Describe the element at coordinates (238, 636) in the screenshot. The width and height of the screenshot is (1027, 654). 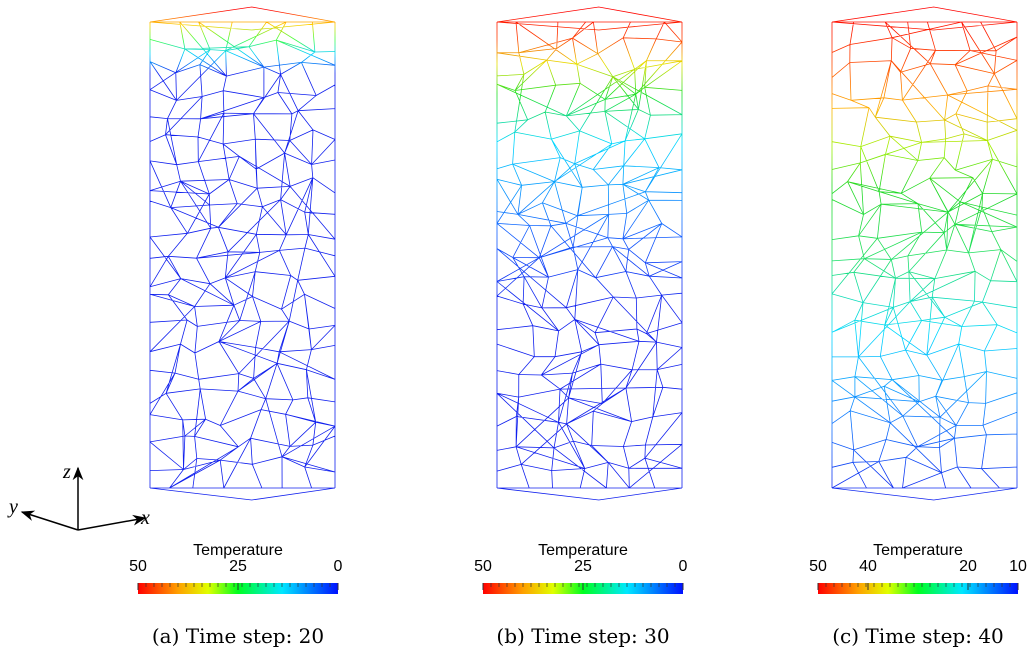
I see `caption: (a) Time step: 20` at that location.